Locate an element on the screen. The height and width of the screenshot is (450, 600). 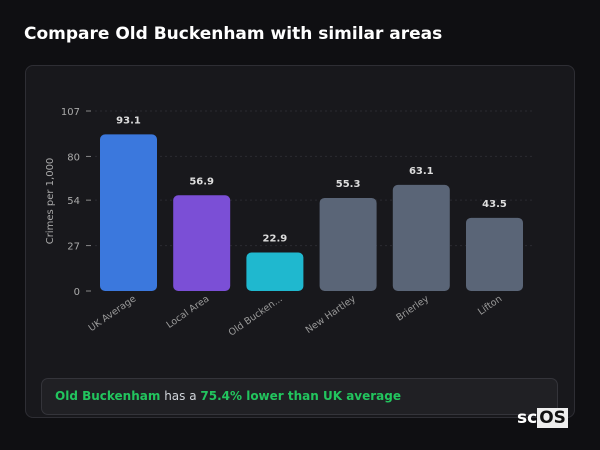
x-tick-label: UK Average is located at coordinates (113, 313).